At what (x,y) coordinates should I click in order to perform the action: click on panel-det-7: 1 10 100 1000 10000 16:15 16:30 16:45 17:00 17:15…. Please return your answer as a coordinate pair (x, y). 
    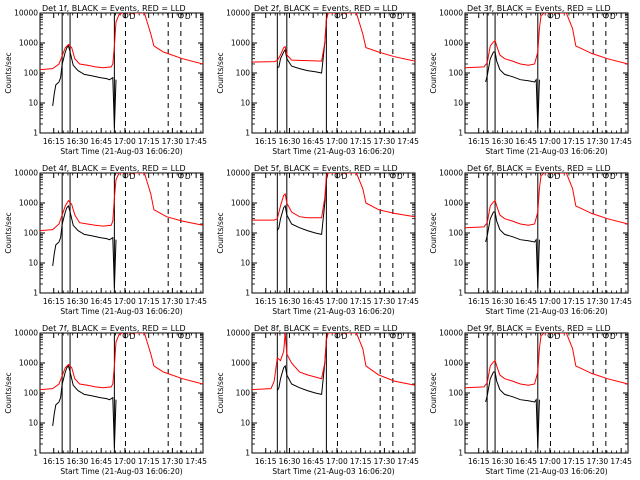
    Looking at the image, I should click on (105, 400).